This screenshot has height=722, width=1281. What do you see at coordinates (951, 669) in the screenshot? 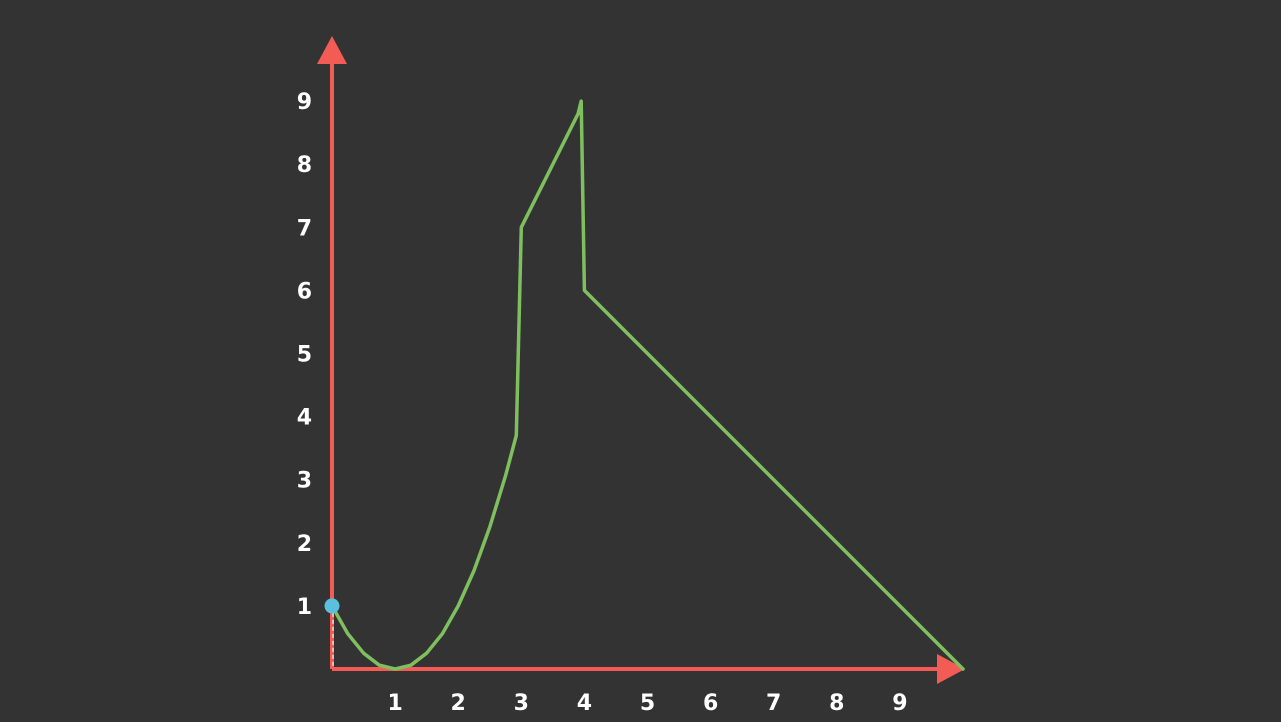
I see `x-axis-arrow` at bounding box center [951, 669].